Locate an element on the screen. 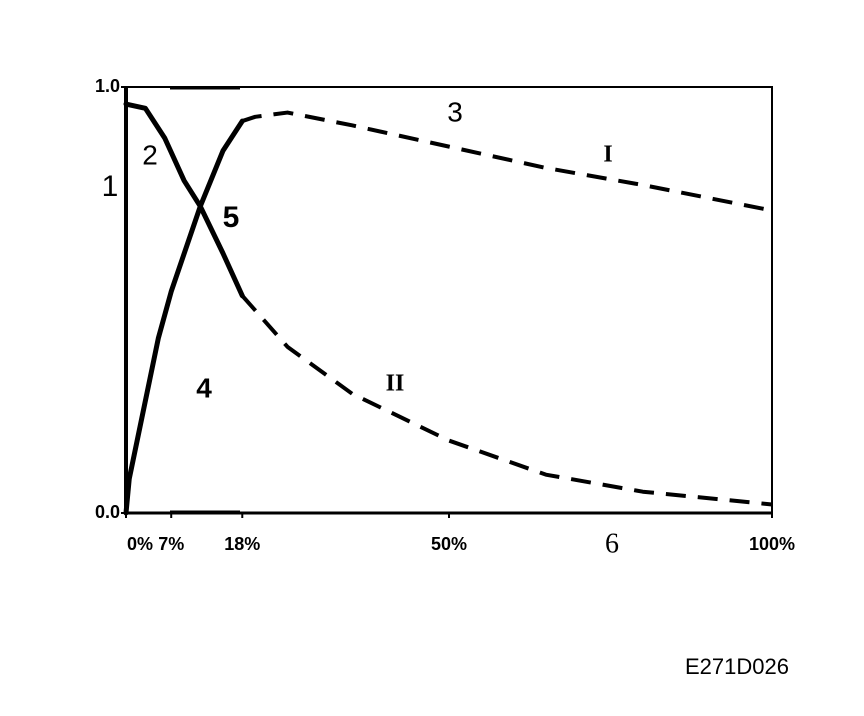  x-tick-label: 18% is located at coordinates (242, 544).